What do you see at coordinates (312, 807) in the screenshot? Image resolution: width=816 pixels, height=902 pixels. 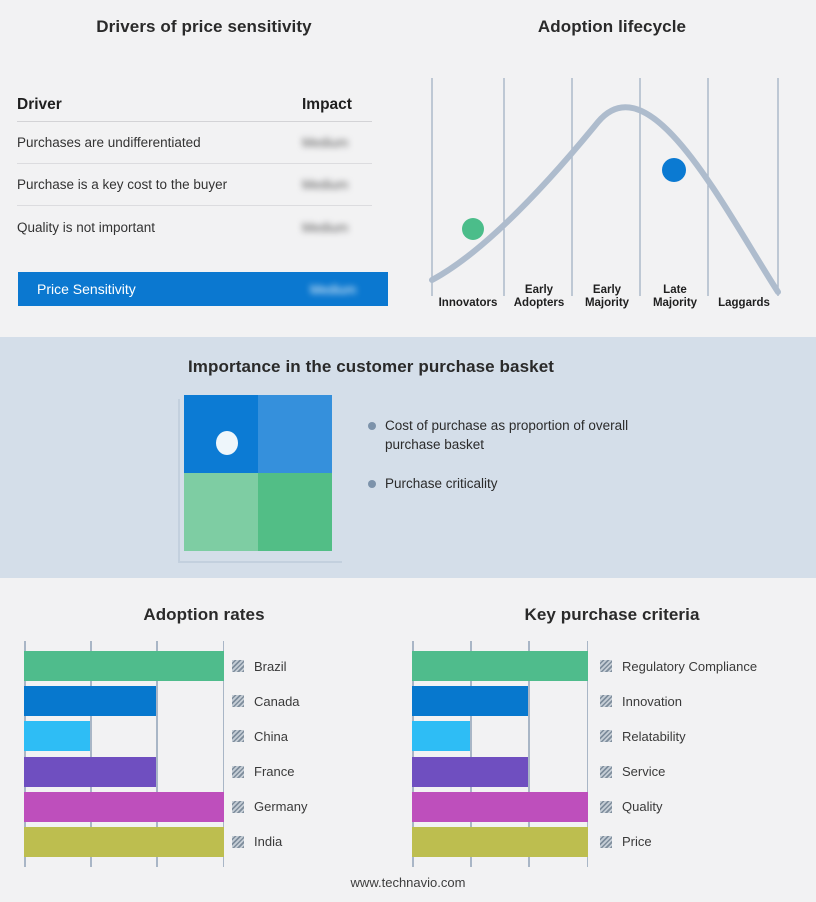 I see `legend-item: Germany` at bounding box center [312, 807].